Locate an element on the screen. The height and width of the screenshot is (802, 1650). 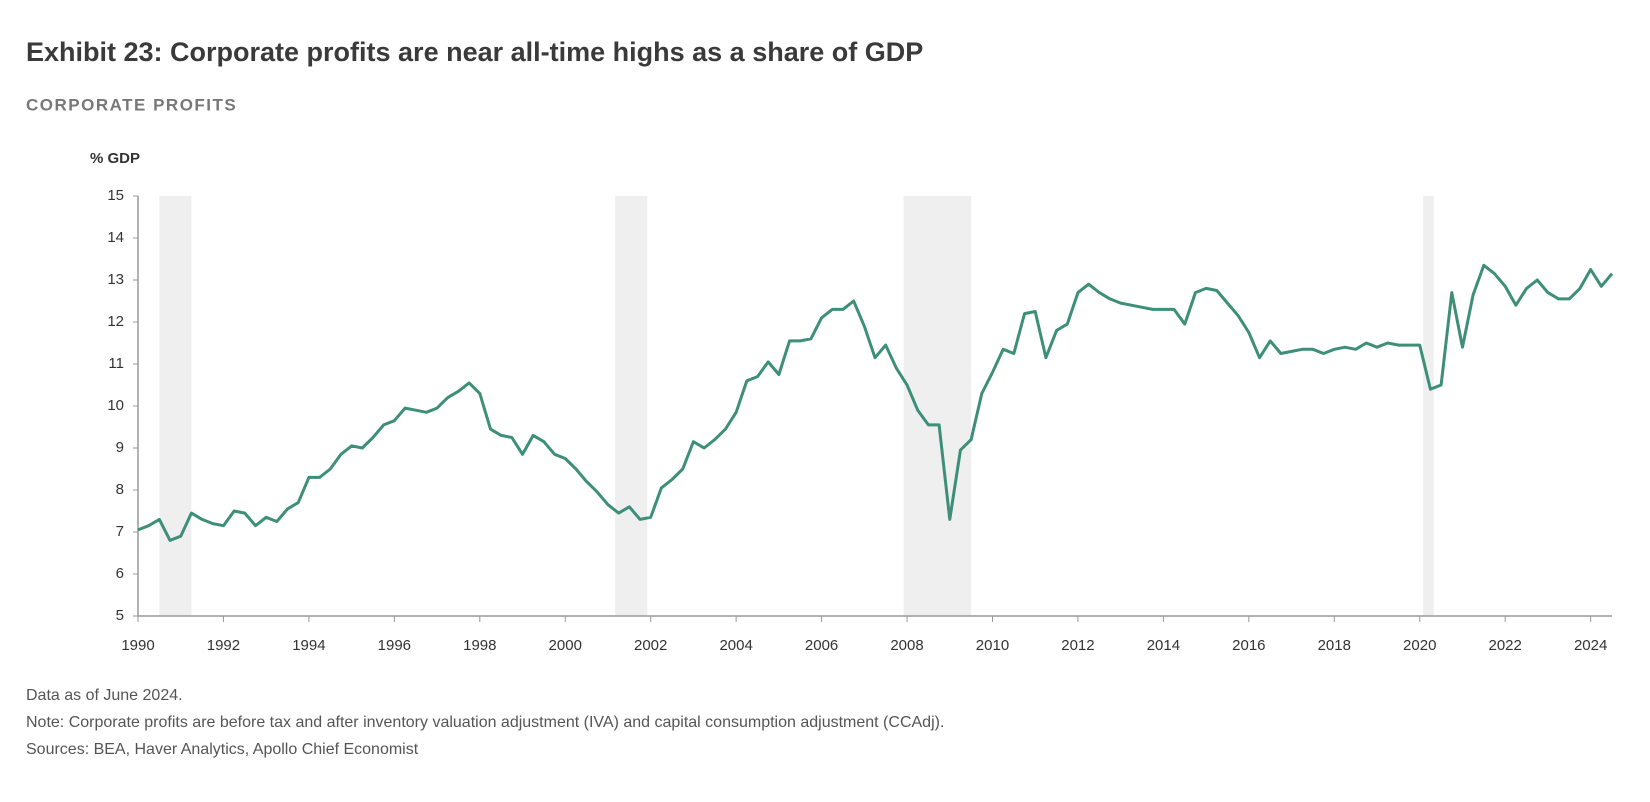
y-tick-label: 5 is located at coordinates (120, 615).